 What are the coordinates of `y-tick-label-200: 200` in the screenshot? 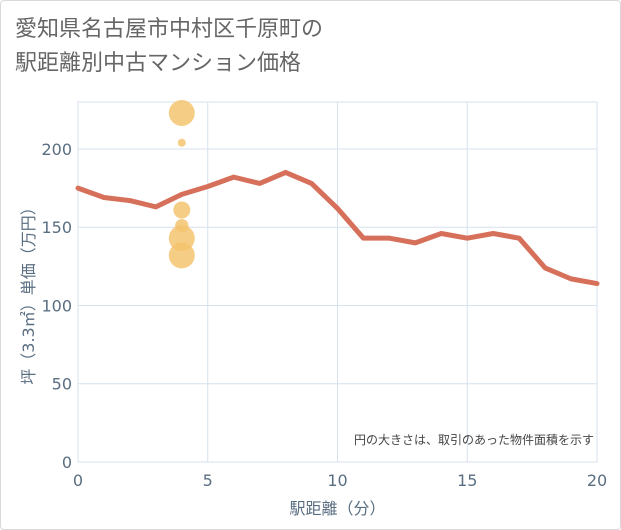 It's located at (56, 149).